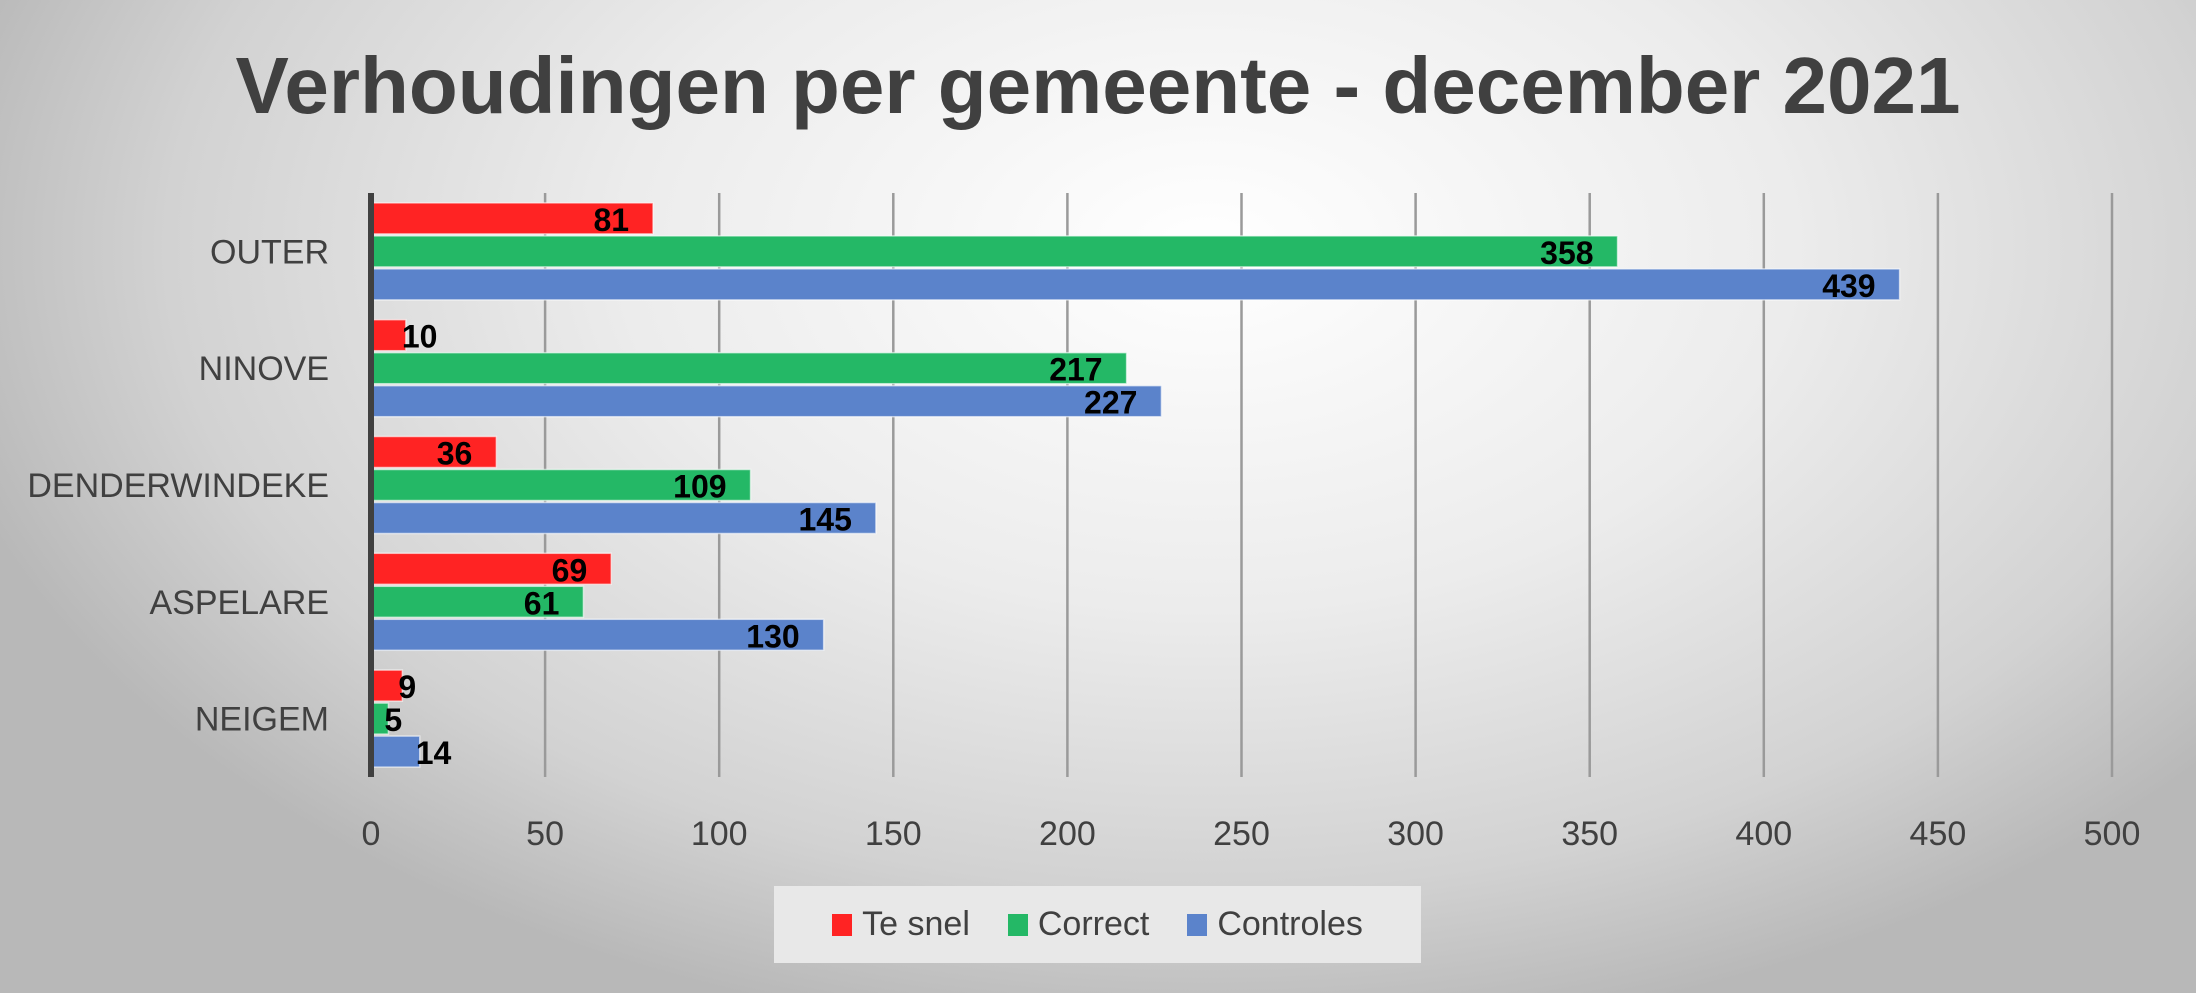 Image resolution: width=2196 pixels, height=993 pixels. What do you see at coordinates (371, 834) in the screenshot?
I see `x-tick-label: 0` at bounding box center [371, 834].